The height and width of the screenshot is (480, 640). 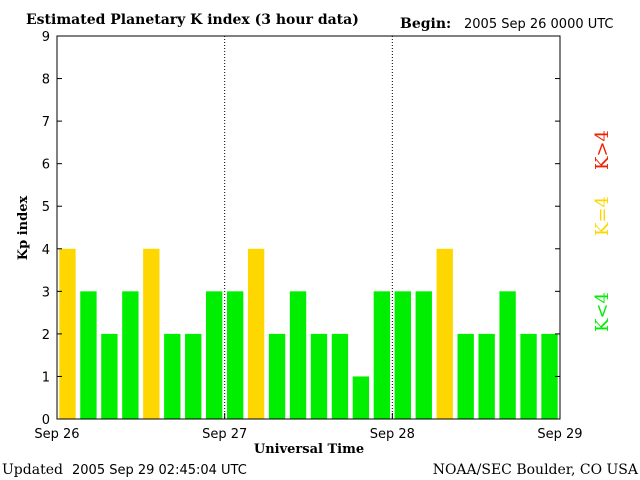 I want to click on y-tick-label: 8, so click(x=46, y=80).